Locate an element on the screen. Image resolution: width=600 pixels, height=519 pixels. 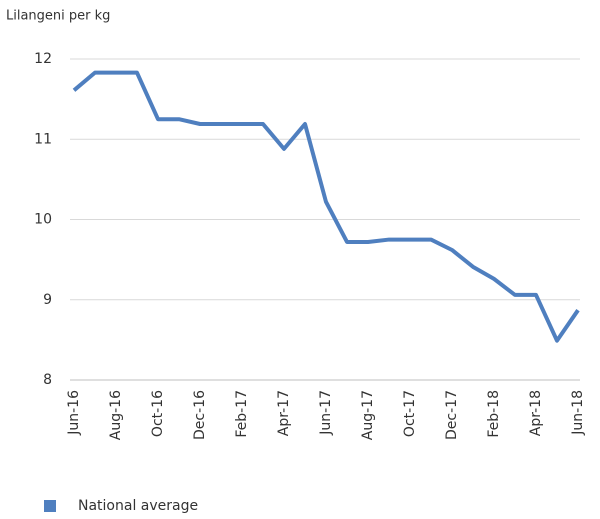
y-tick-label: 10 is located at coordinates (43, 220).